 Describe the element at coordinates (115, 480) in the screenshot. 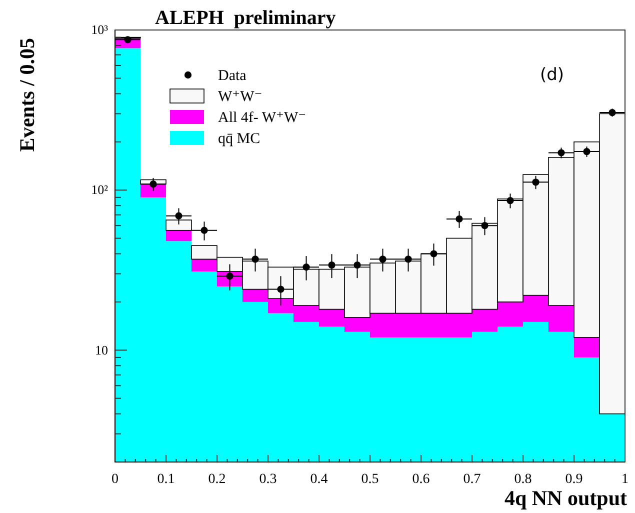

I see `x-tick-label: 0` at that location.